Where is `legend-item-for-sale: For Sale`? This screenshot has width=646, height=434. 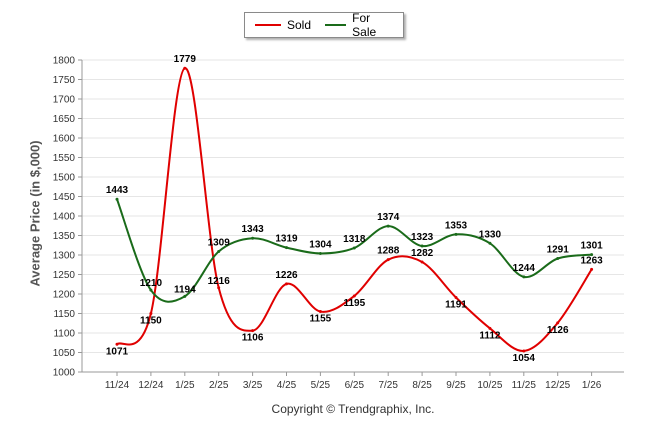
legend-item-for-sale: For Sale is located at coordinates (357, 25).